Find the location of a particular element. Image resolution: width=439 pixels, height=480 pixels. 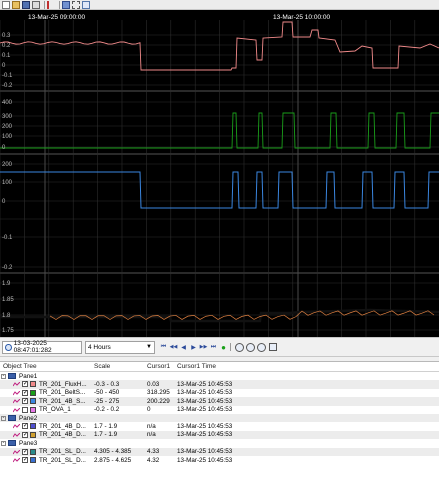

tag-scale: 4.305 - 4.385 is located at coordinates (113, 452).